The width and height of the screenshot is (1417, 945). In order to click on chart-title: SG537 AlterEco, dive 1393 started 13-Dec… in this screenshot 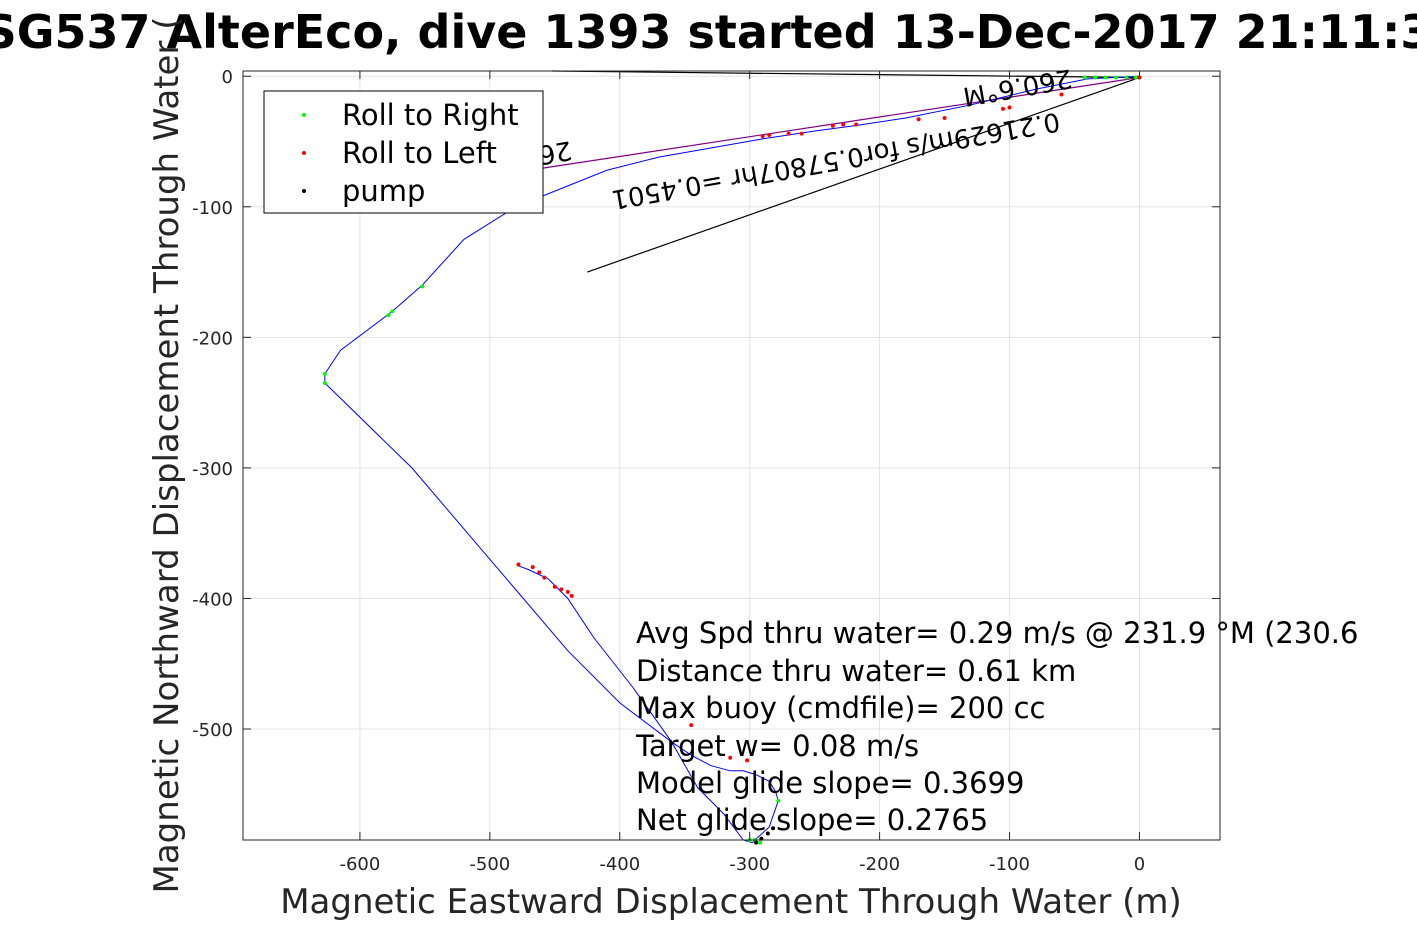, I will do `click(708, 32)`.